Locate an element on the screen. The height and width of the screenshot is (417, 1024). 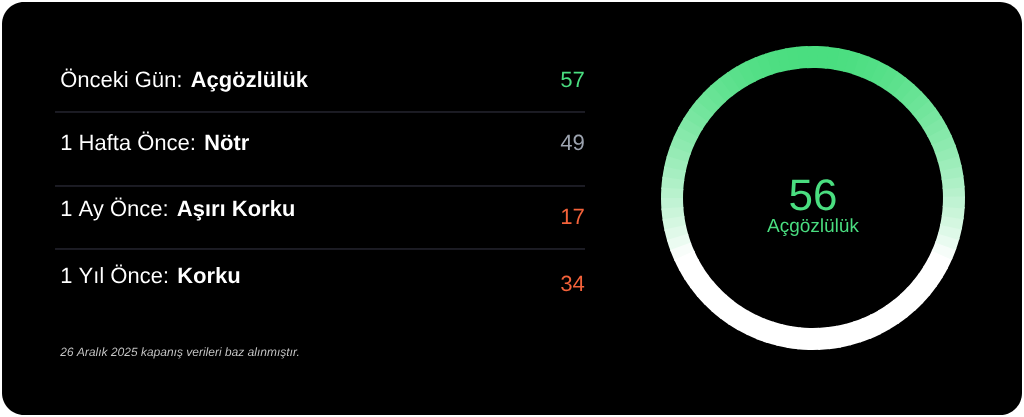
category-label: Önceki Gün: Açgözlülük is located at coordinates (185, 80).